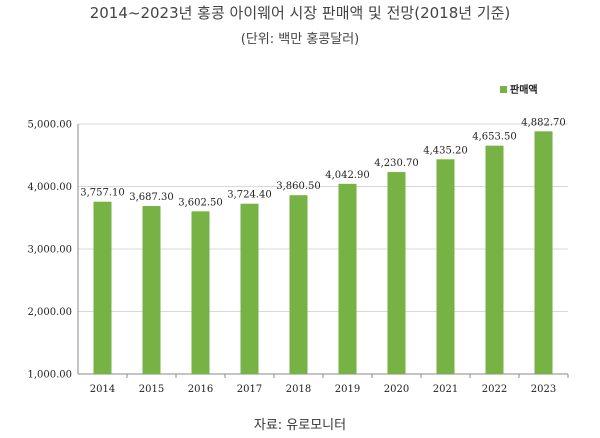 This screenshot has width=600, height=438. What do you see at coordinates (102, 389) in the screenshot?
I see `x-tick-label-2014: 2014` at bounding box center [102, 389].